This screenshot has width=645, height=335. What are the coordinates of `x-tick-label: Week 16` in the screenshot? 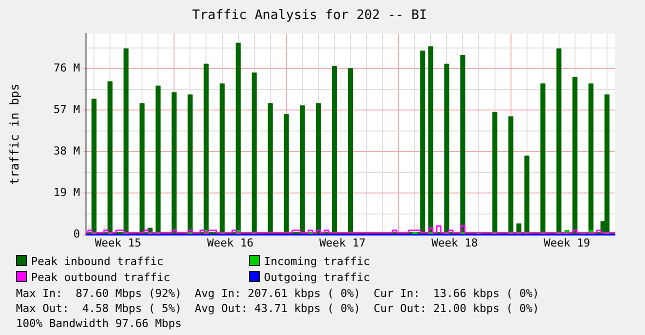 It's located at (230, 243).